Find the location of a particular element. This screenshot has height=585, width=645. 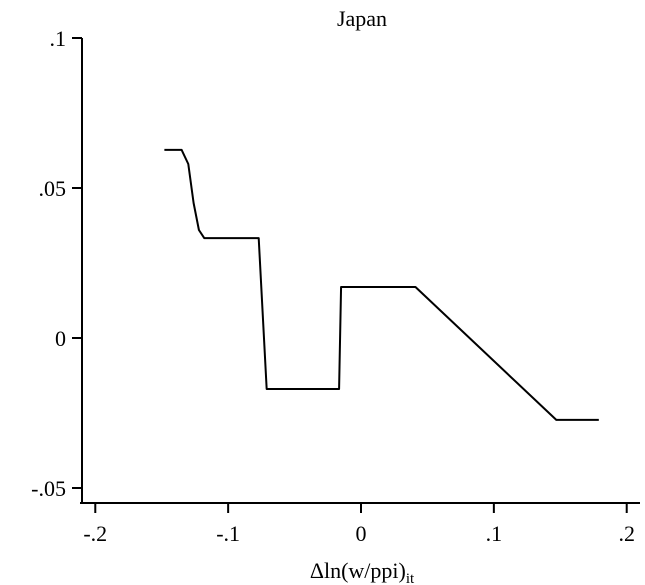

x-tick-label: -.1 is located at coordinates (228, 533).